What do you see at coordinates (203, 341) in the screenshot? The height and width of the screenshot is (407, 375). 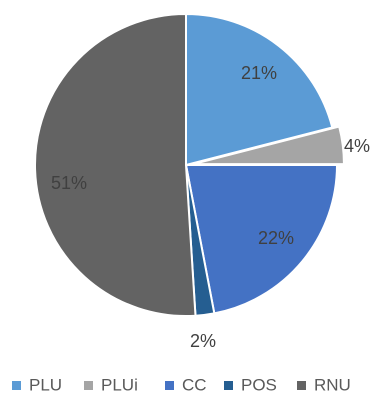 I see `data-label-pos: 2%` at bounding box center [203, 341].